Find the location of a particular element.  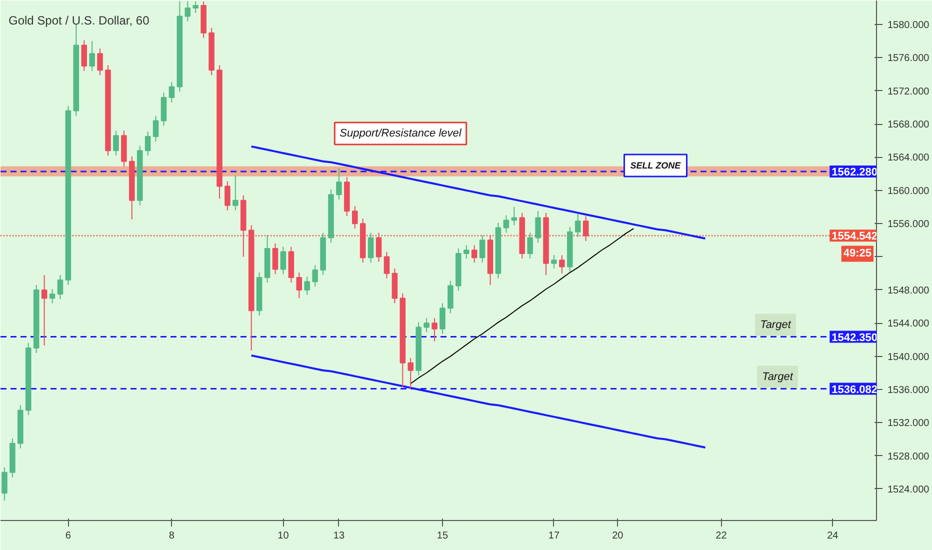

line-series is located at coordinates (522, 306).